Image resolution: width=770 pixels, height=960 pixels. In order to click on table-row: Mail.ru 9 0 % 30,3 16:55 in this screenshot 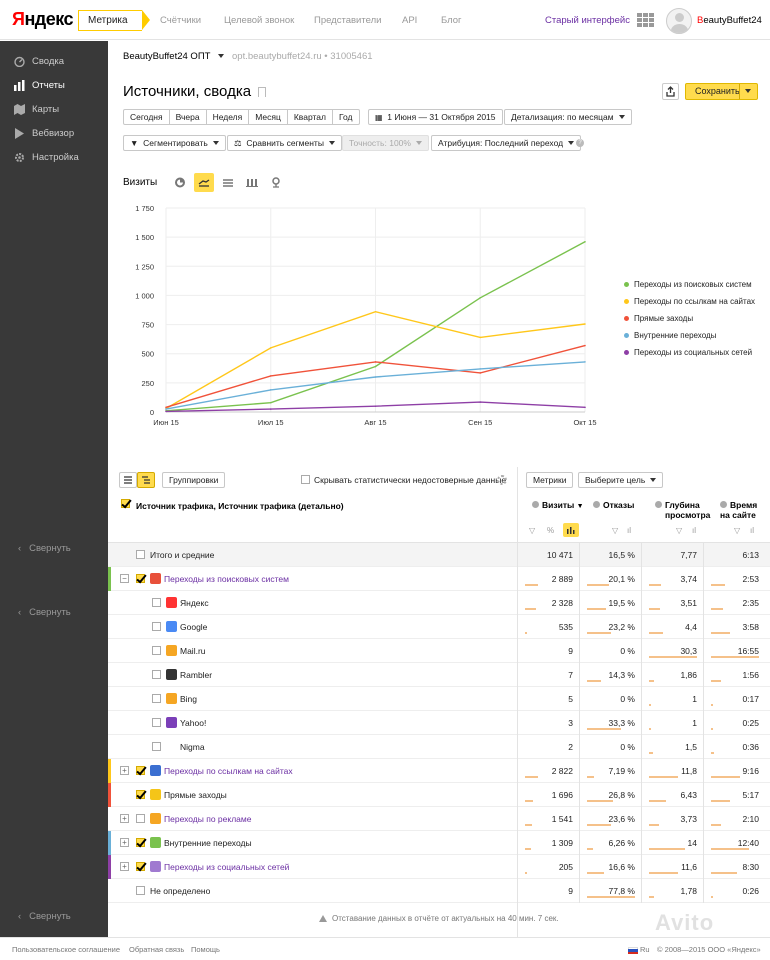, I will do `click(439, 651)`.